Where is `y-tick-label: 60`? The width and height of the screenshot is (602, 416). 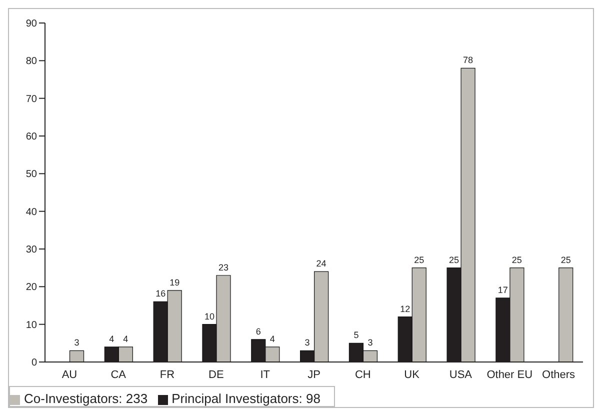 y-tick-label: 60 is located at coordinates (32, 137).